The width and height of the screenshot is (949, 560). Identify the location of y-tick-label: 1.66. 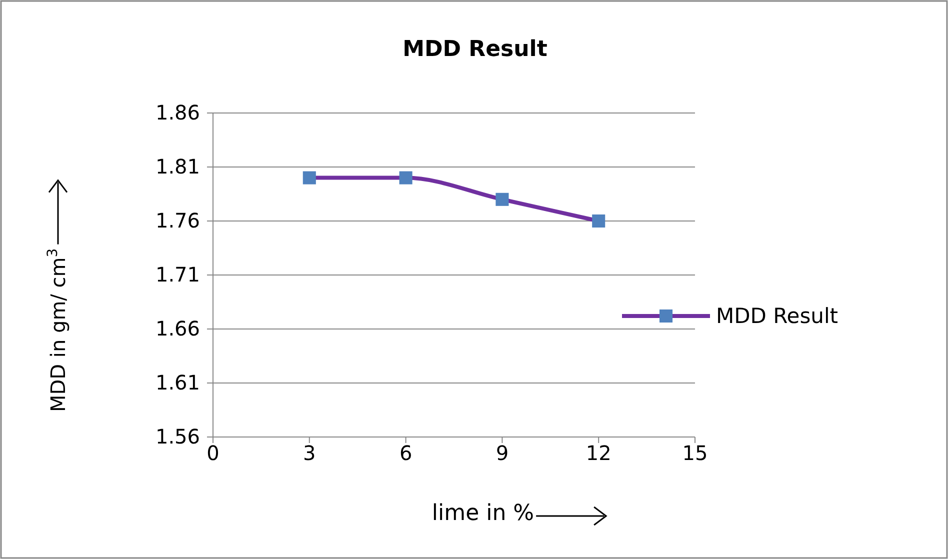
(177, 328).